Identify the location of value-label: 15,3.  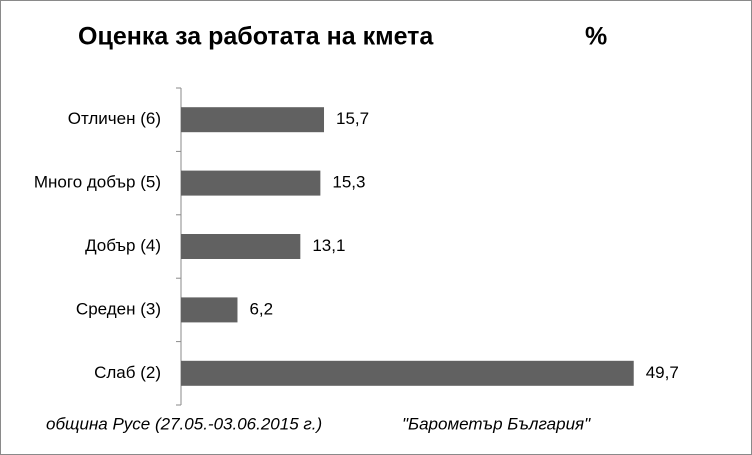
(348, 182).